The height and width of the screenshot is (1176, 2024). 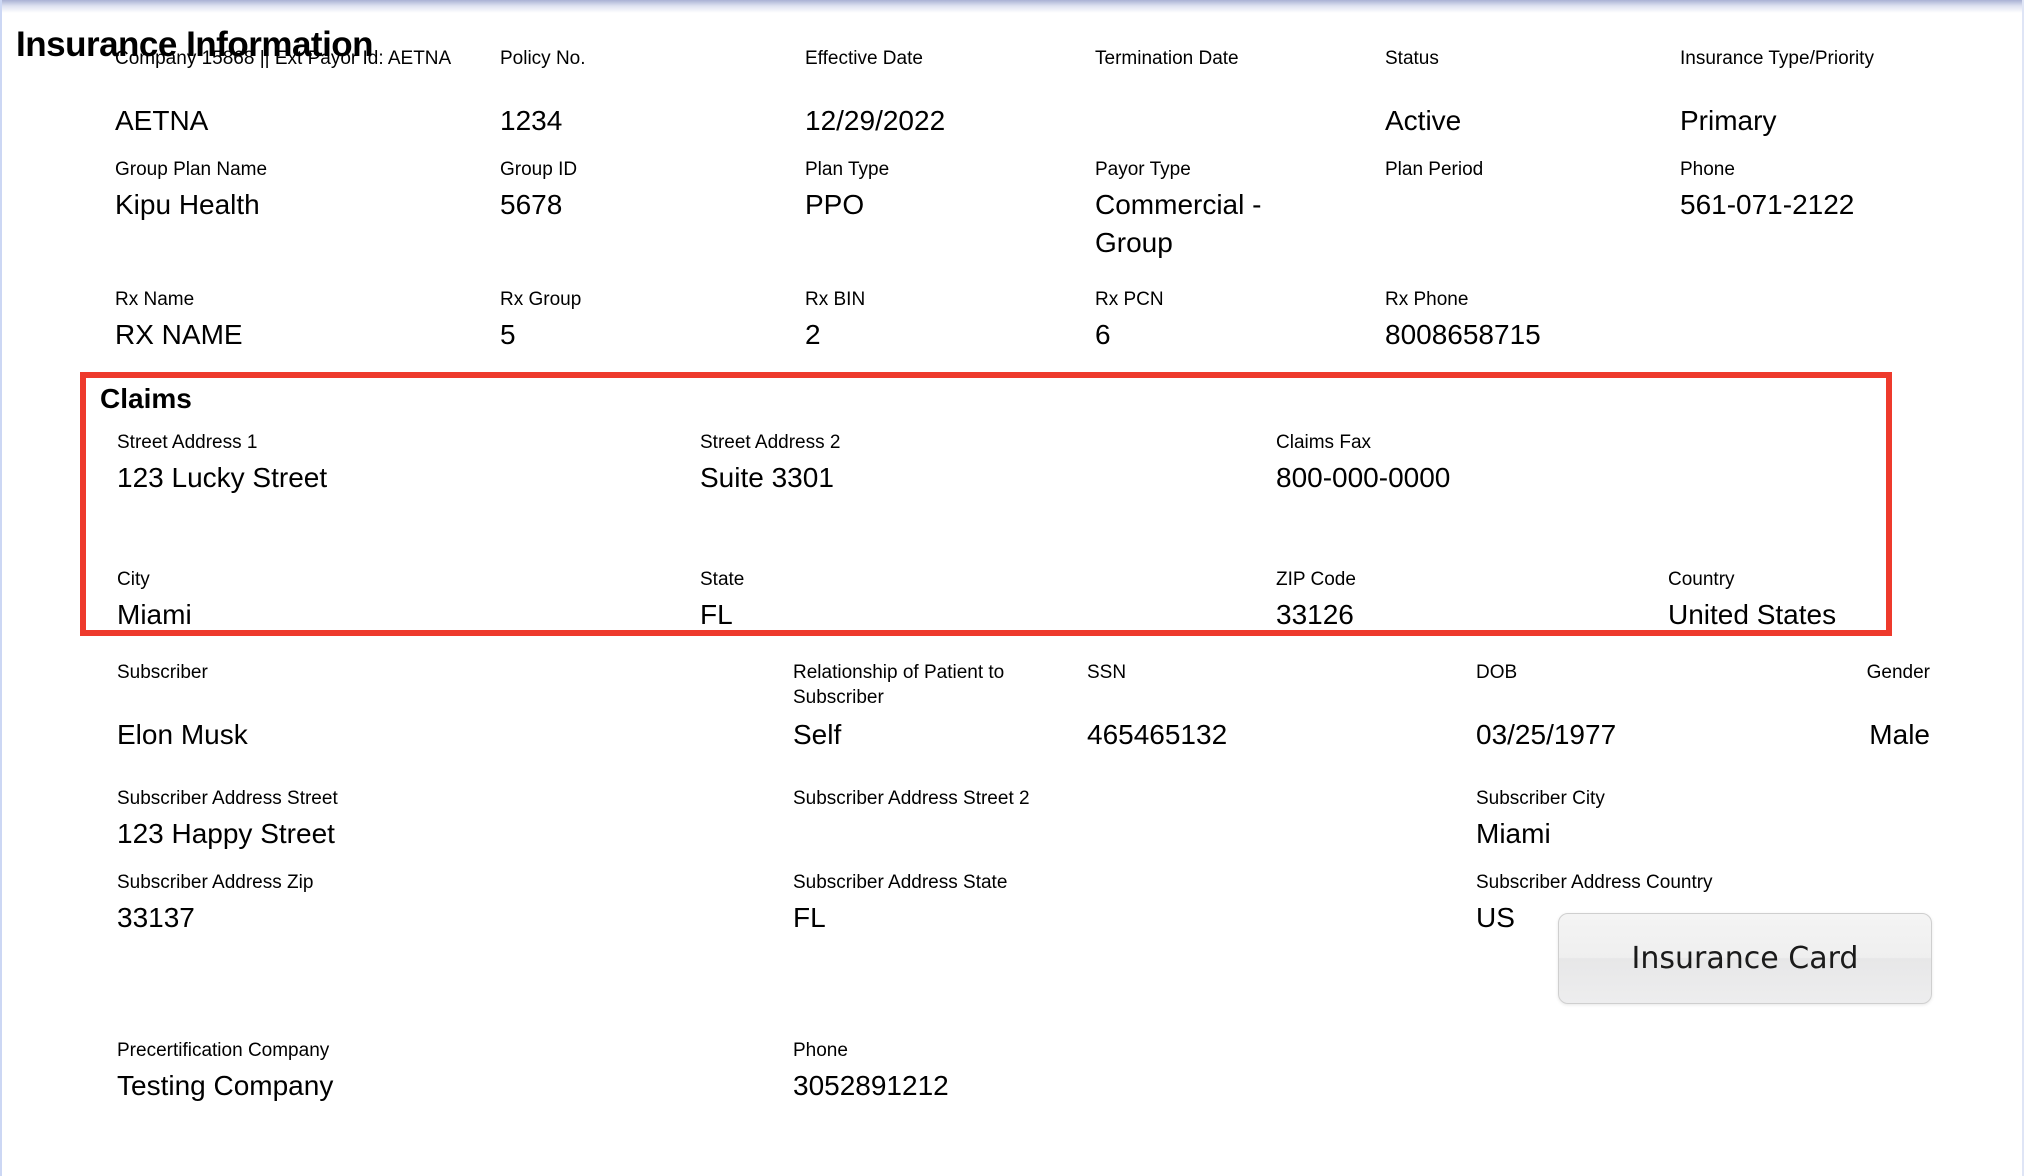 What do you see at coordinates (1540, 798) in the screenshot?
I see `field-label: Subscriber City` at bounding box center [1540, 798].